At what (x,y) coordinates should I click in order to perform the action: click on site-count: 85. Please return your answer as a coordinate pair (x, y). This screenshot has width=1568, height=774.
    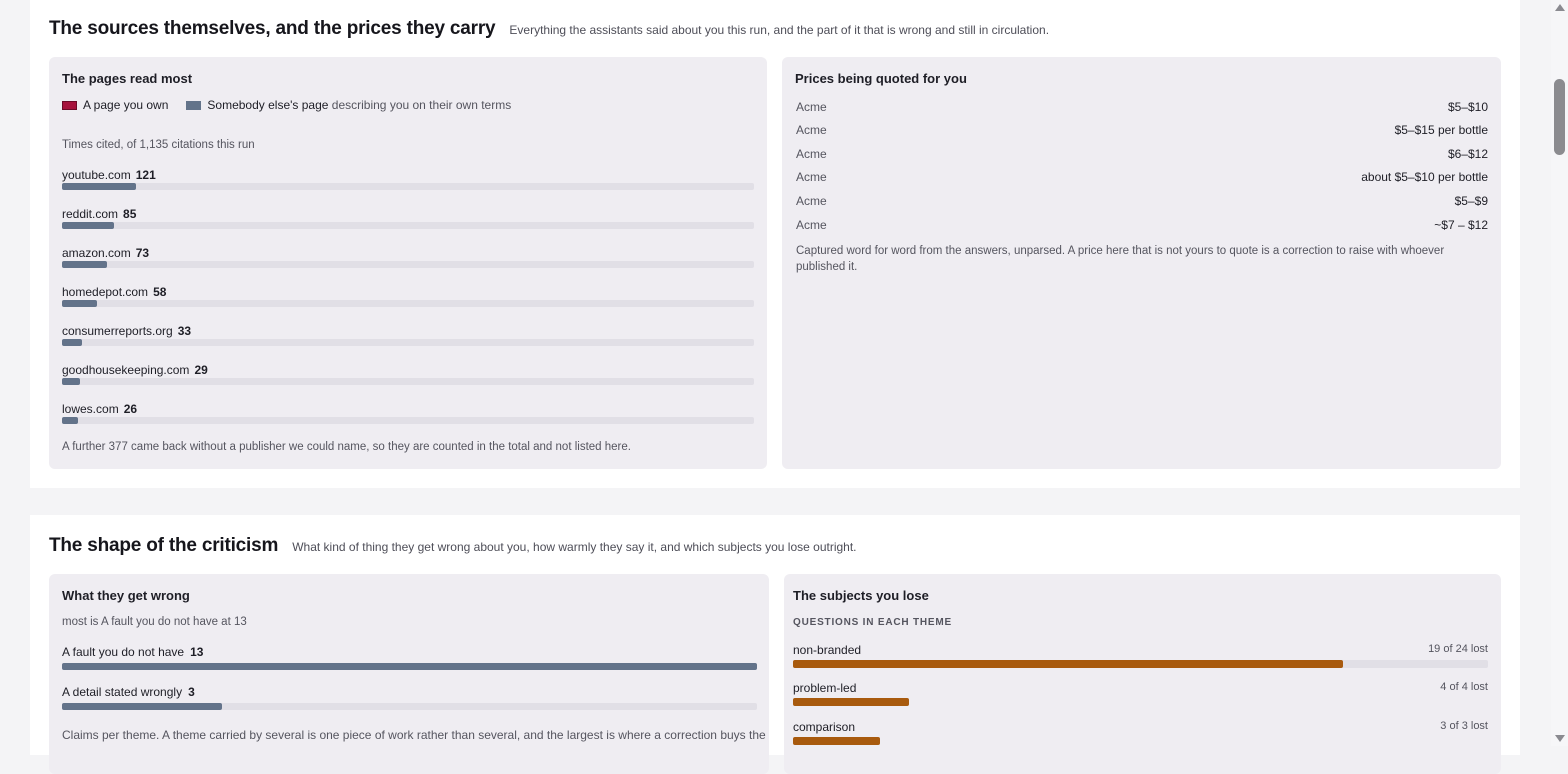
    Looking at the image, I should click on (130, 214).